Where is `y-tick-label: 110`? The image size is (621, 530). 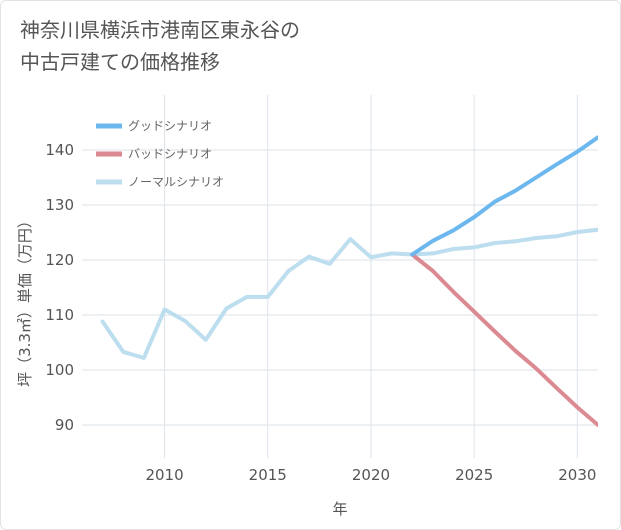
y-tick-label: 110 is located at coordinates (59, 315).